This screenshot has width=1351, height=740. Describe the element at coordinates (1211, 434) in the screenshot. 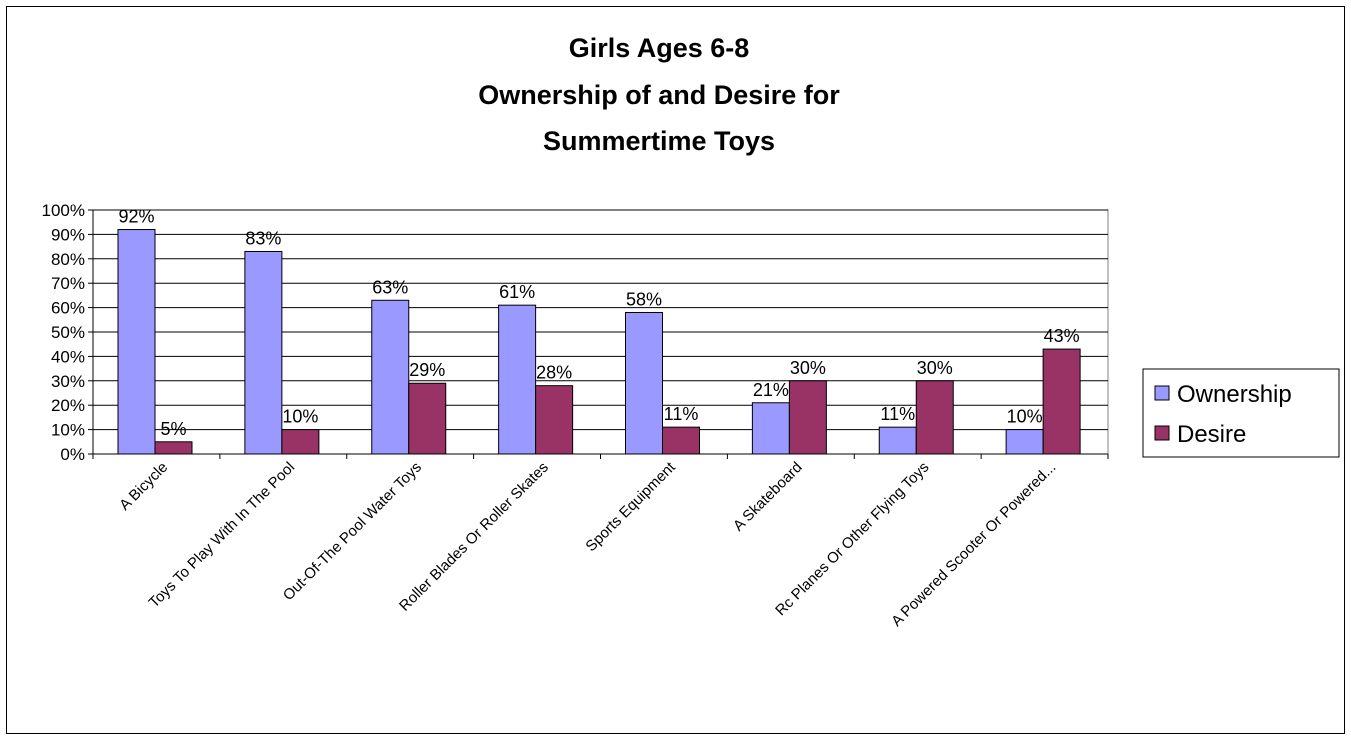

I see `legend-label-desire: Desire` at that location.